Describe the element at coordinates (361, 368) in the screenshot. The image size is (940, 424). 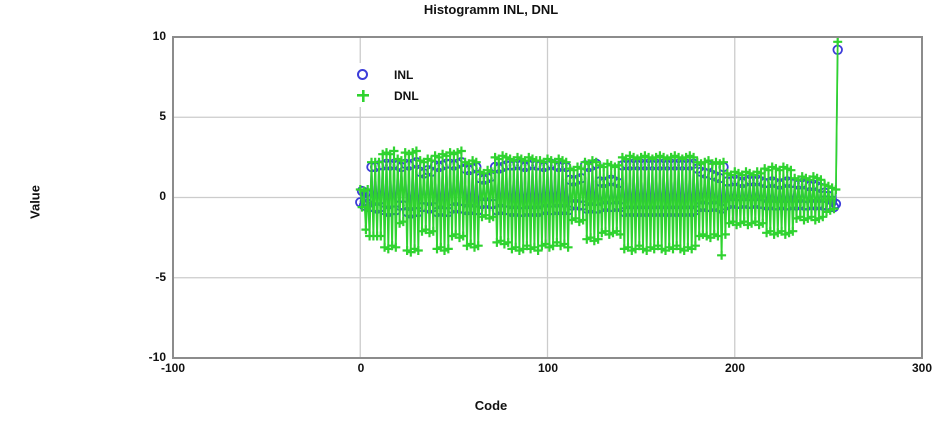
I see `x-tick-label-0: 0` at that location.